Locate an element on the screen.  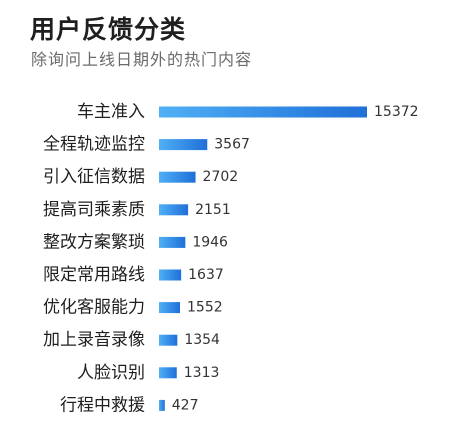
category-label: 引入征信数据 is located at coordinates (94, 177).